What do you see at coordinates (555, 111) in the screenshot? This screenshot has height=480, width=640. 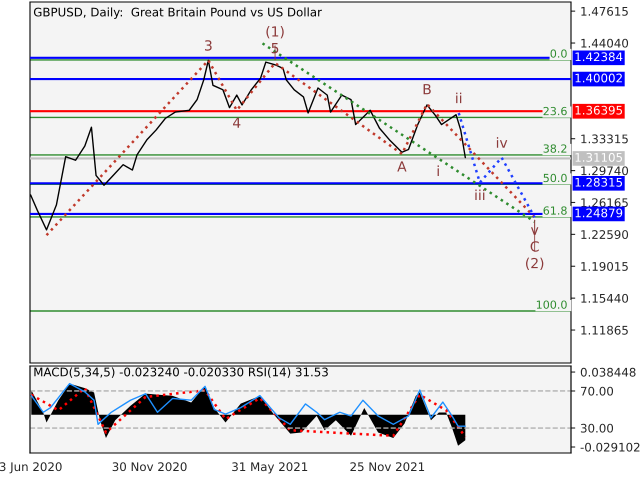 I see `series-label: 23.6` at bounding box center [555, 111].